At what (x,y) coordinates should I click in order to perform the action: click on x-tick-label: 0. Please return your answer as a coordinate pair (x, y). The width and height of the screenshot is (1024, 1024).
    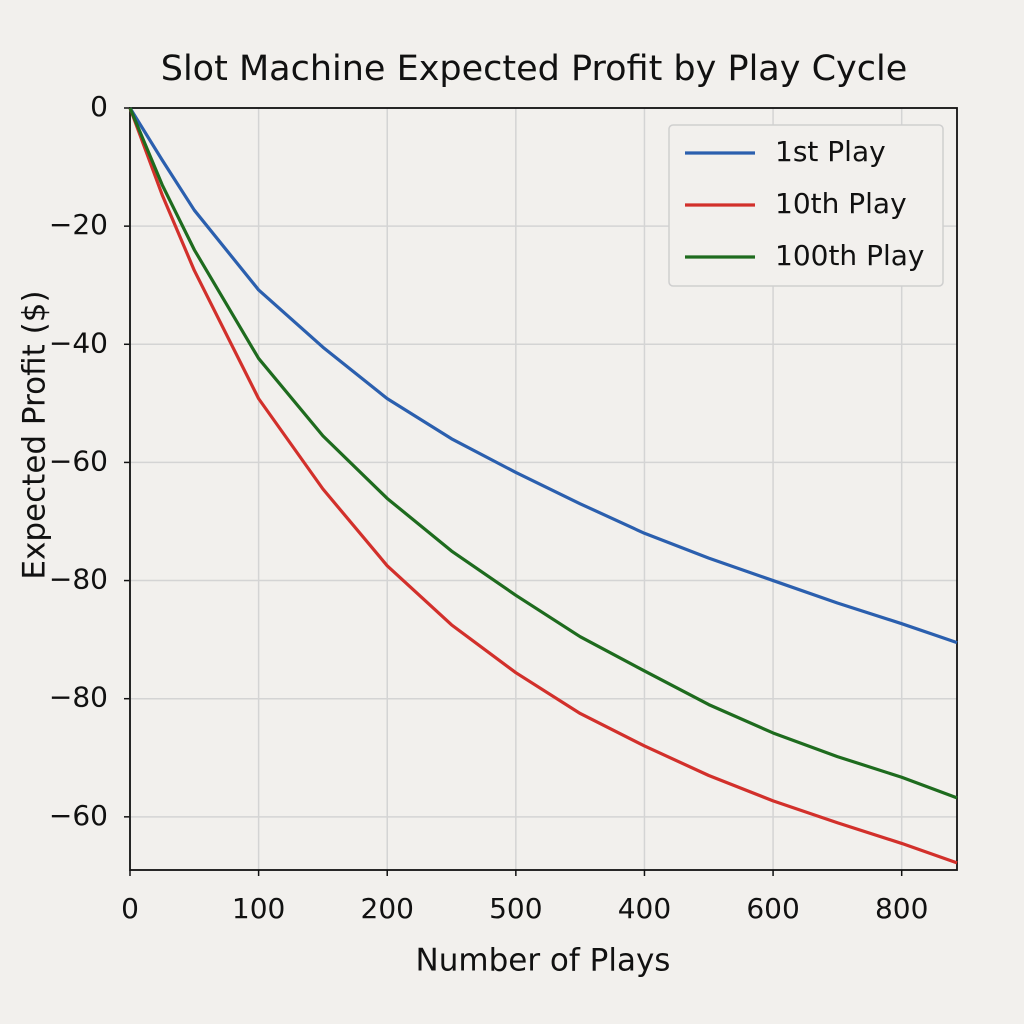
    Looking at the image, I should click on (130, 908).